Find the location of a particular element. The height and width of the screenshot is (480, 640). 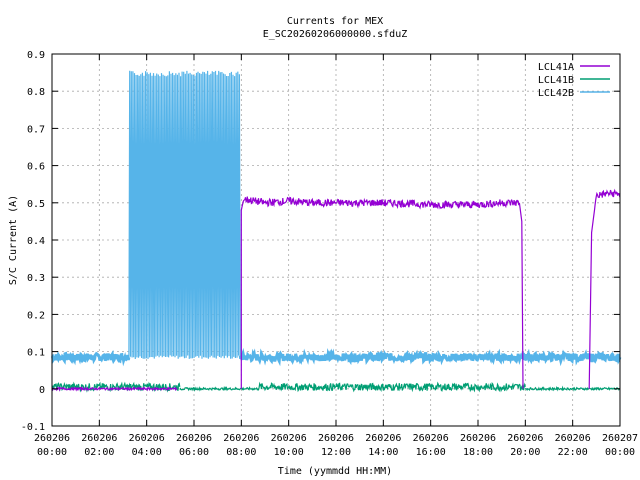

x-axis-label: Time (yymmdd HH:MM) is located at coordinates (335, 471).